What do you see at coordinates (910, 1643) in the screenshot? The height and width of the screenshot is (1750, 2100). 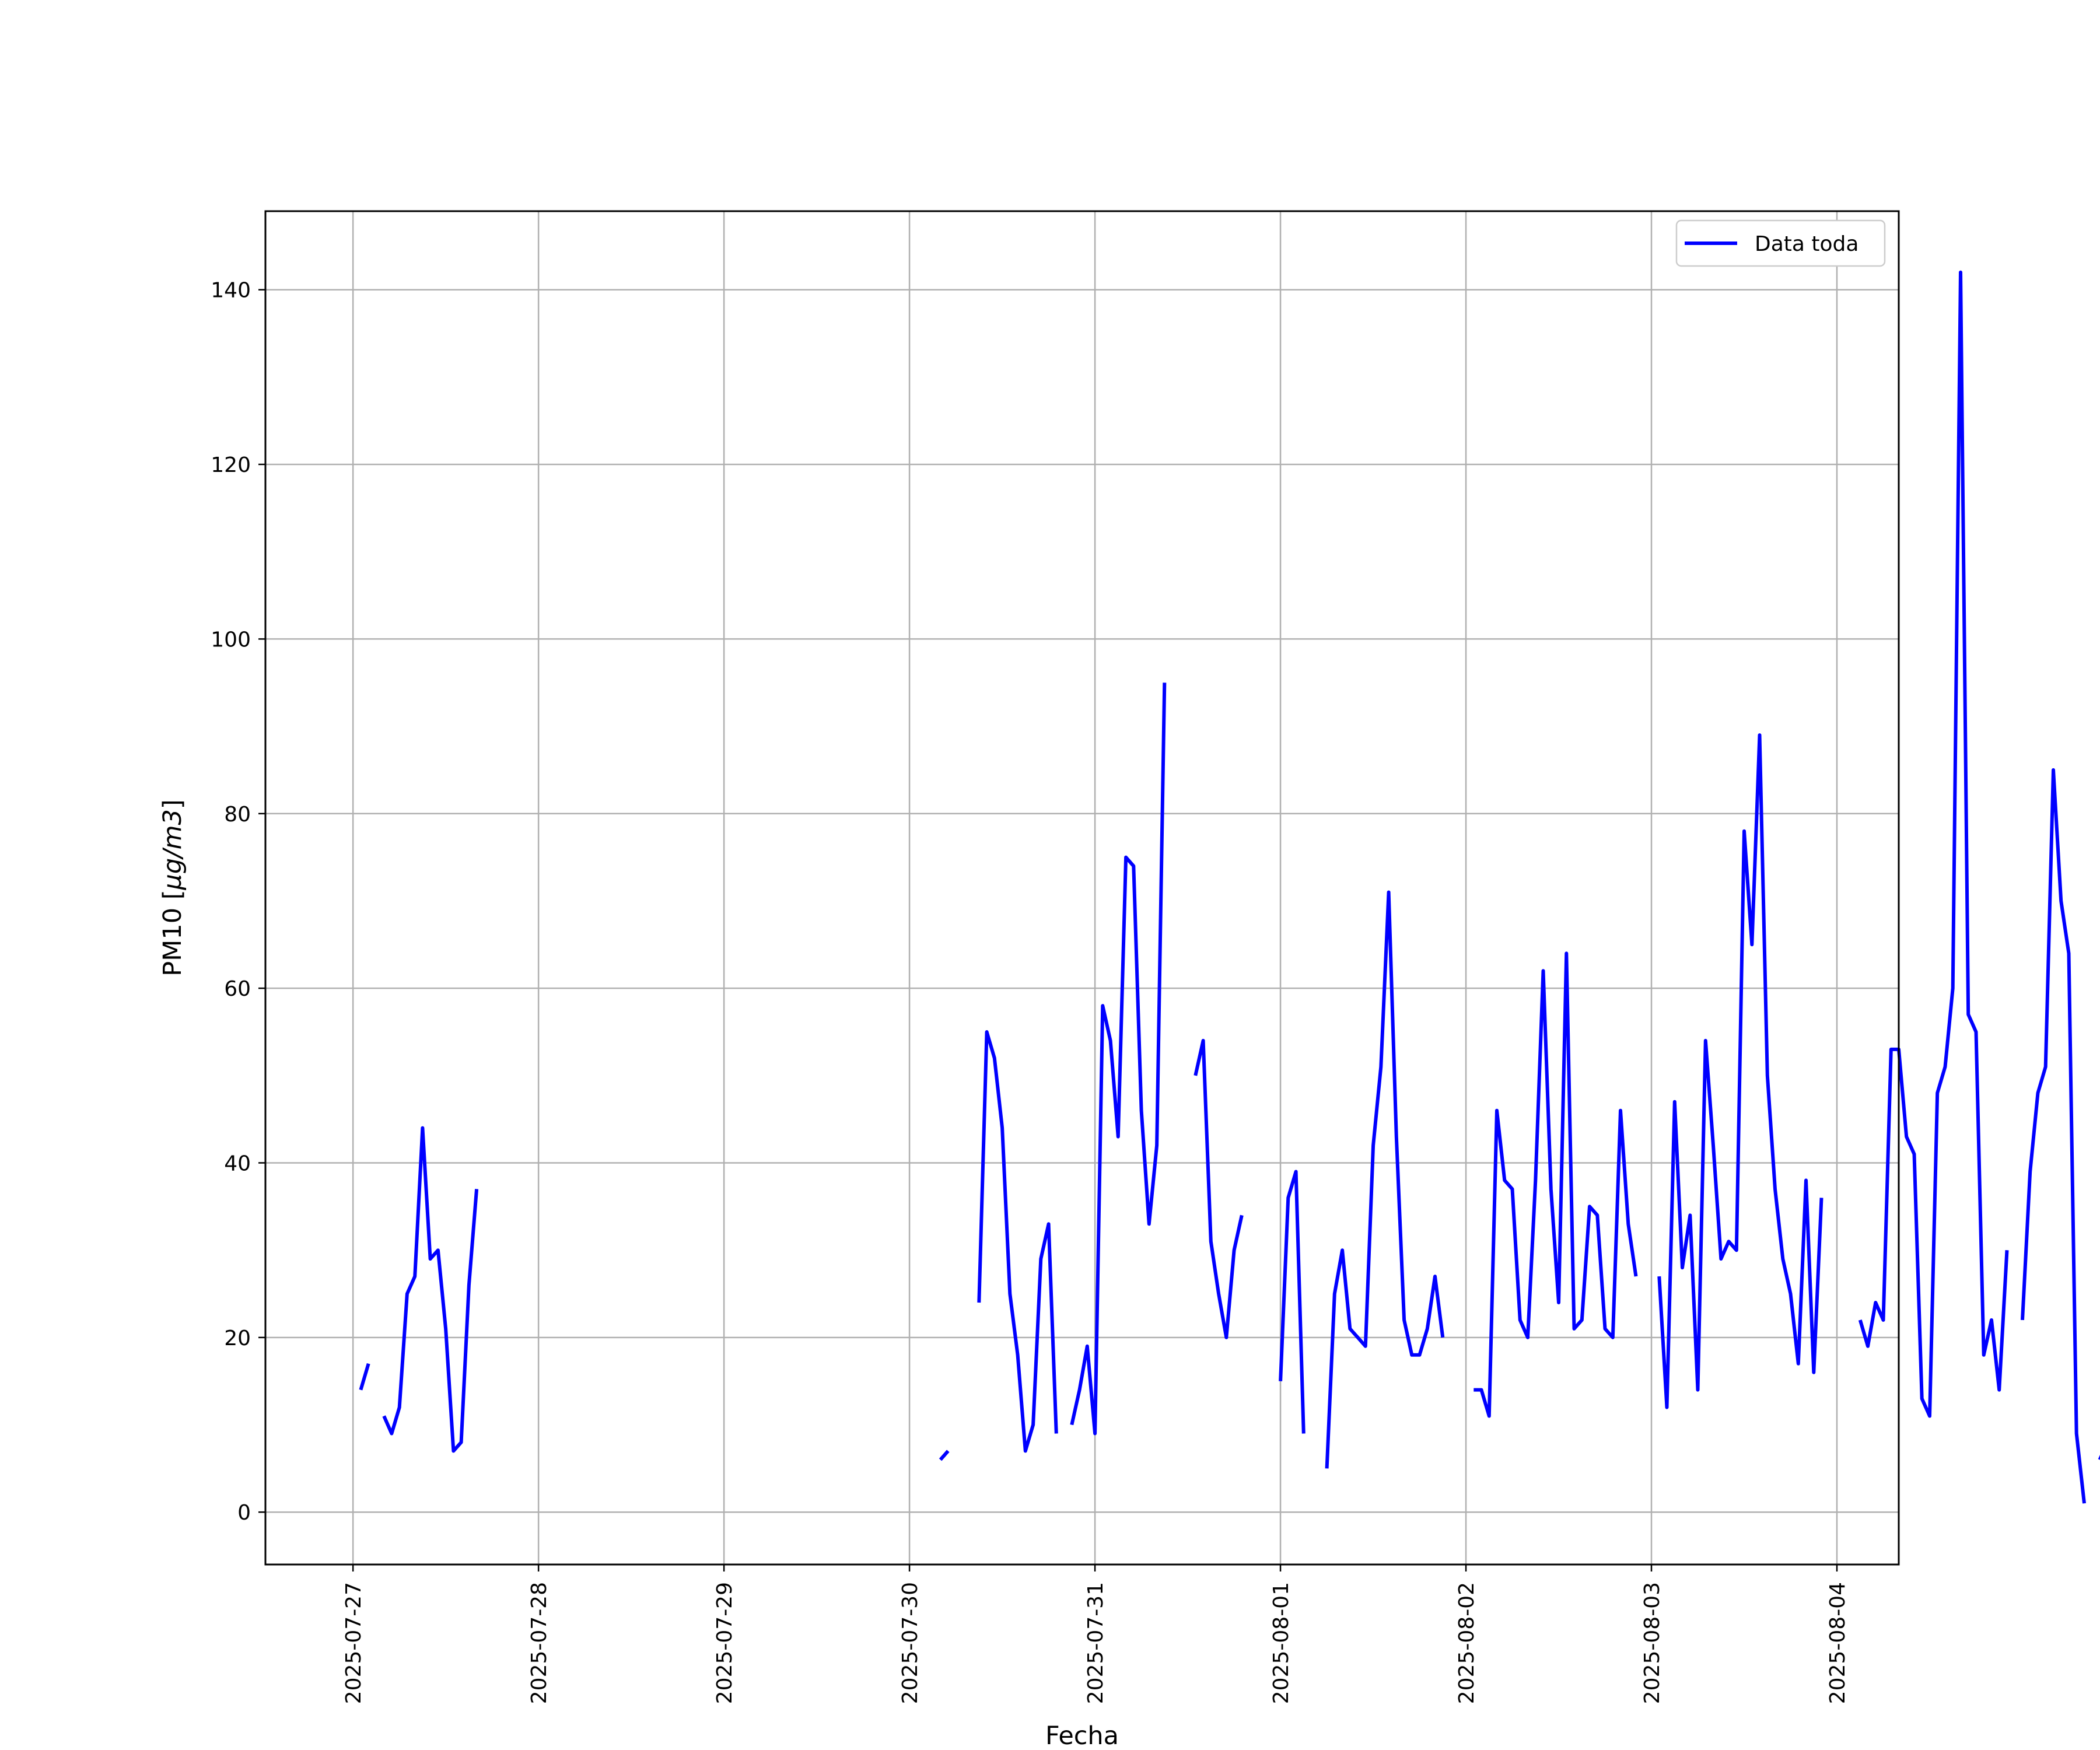 I see `x-tick-label: 2025-07-30` at bounding box center [910, 1643].